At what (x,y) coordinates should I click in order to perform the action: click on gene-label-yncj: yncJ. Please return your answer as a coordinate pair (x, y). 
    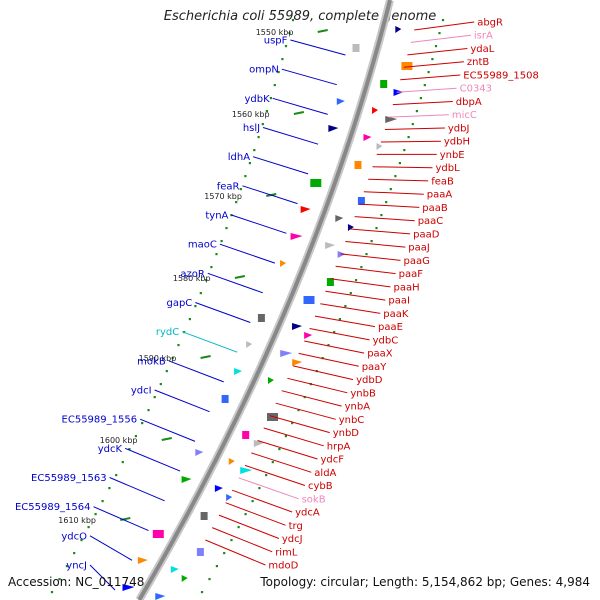
    Looking at the image, I should click on (76, 566).